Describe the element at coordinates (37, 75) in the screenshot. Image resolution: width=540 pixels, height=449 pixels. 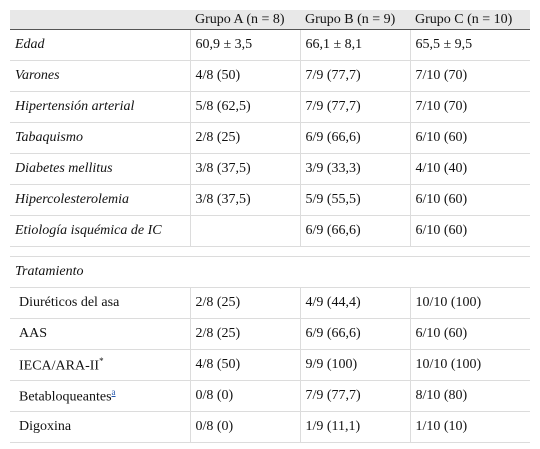
I see `row-label-text: Varones` at that location.